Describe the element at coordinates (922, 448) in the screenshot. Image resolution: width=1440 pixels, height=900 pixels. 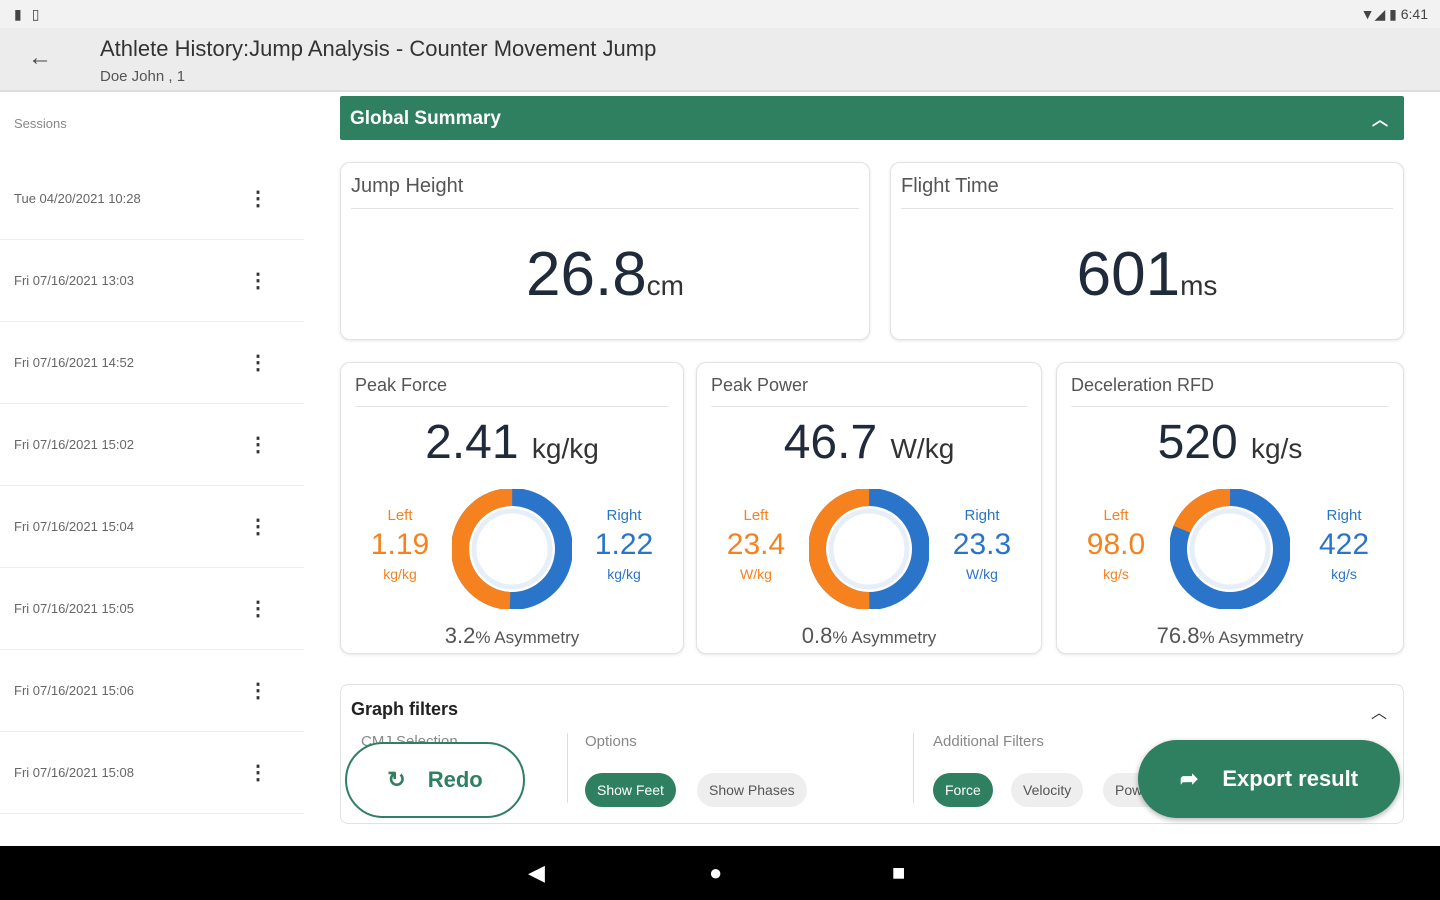
I see `metric-unit: W/kg` at that location.